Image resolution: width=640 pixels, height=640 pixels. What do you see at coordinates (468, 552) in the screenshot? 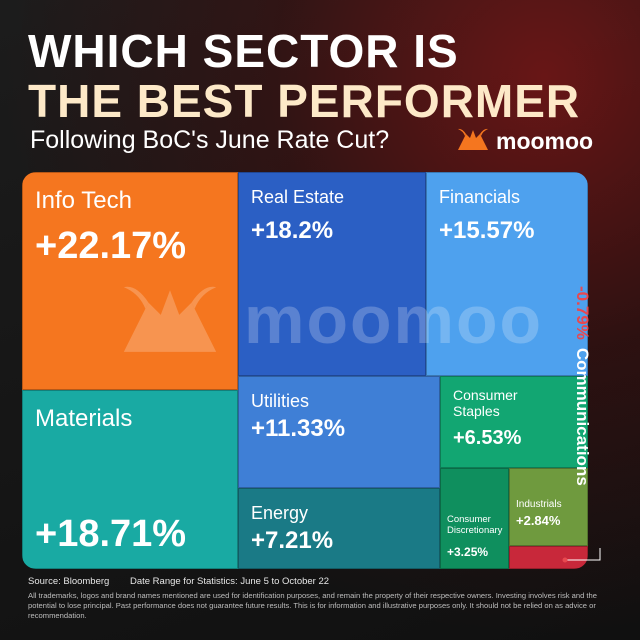
I see `tile-value-consumer-discretionary: +3.25%` at bounding box center [468, 552].